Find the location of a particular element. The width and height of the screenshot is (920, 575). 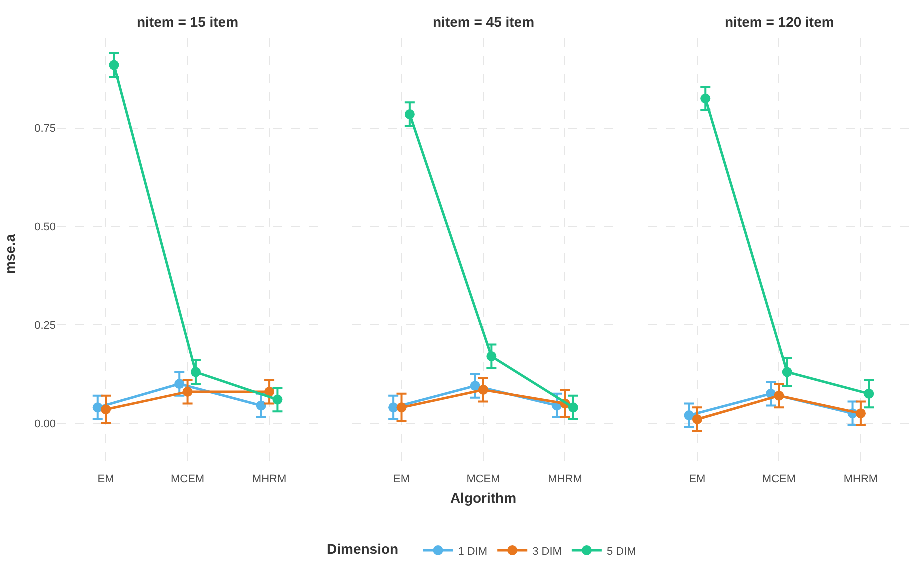

legend-label: 5 DIM is located at coordinates (621, 552).